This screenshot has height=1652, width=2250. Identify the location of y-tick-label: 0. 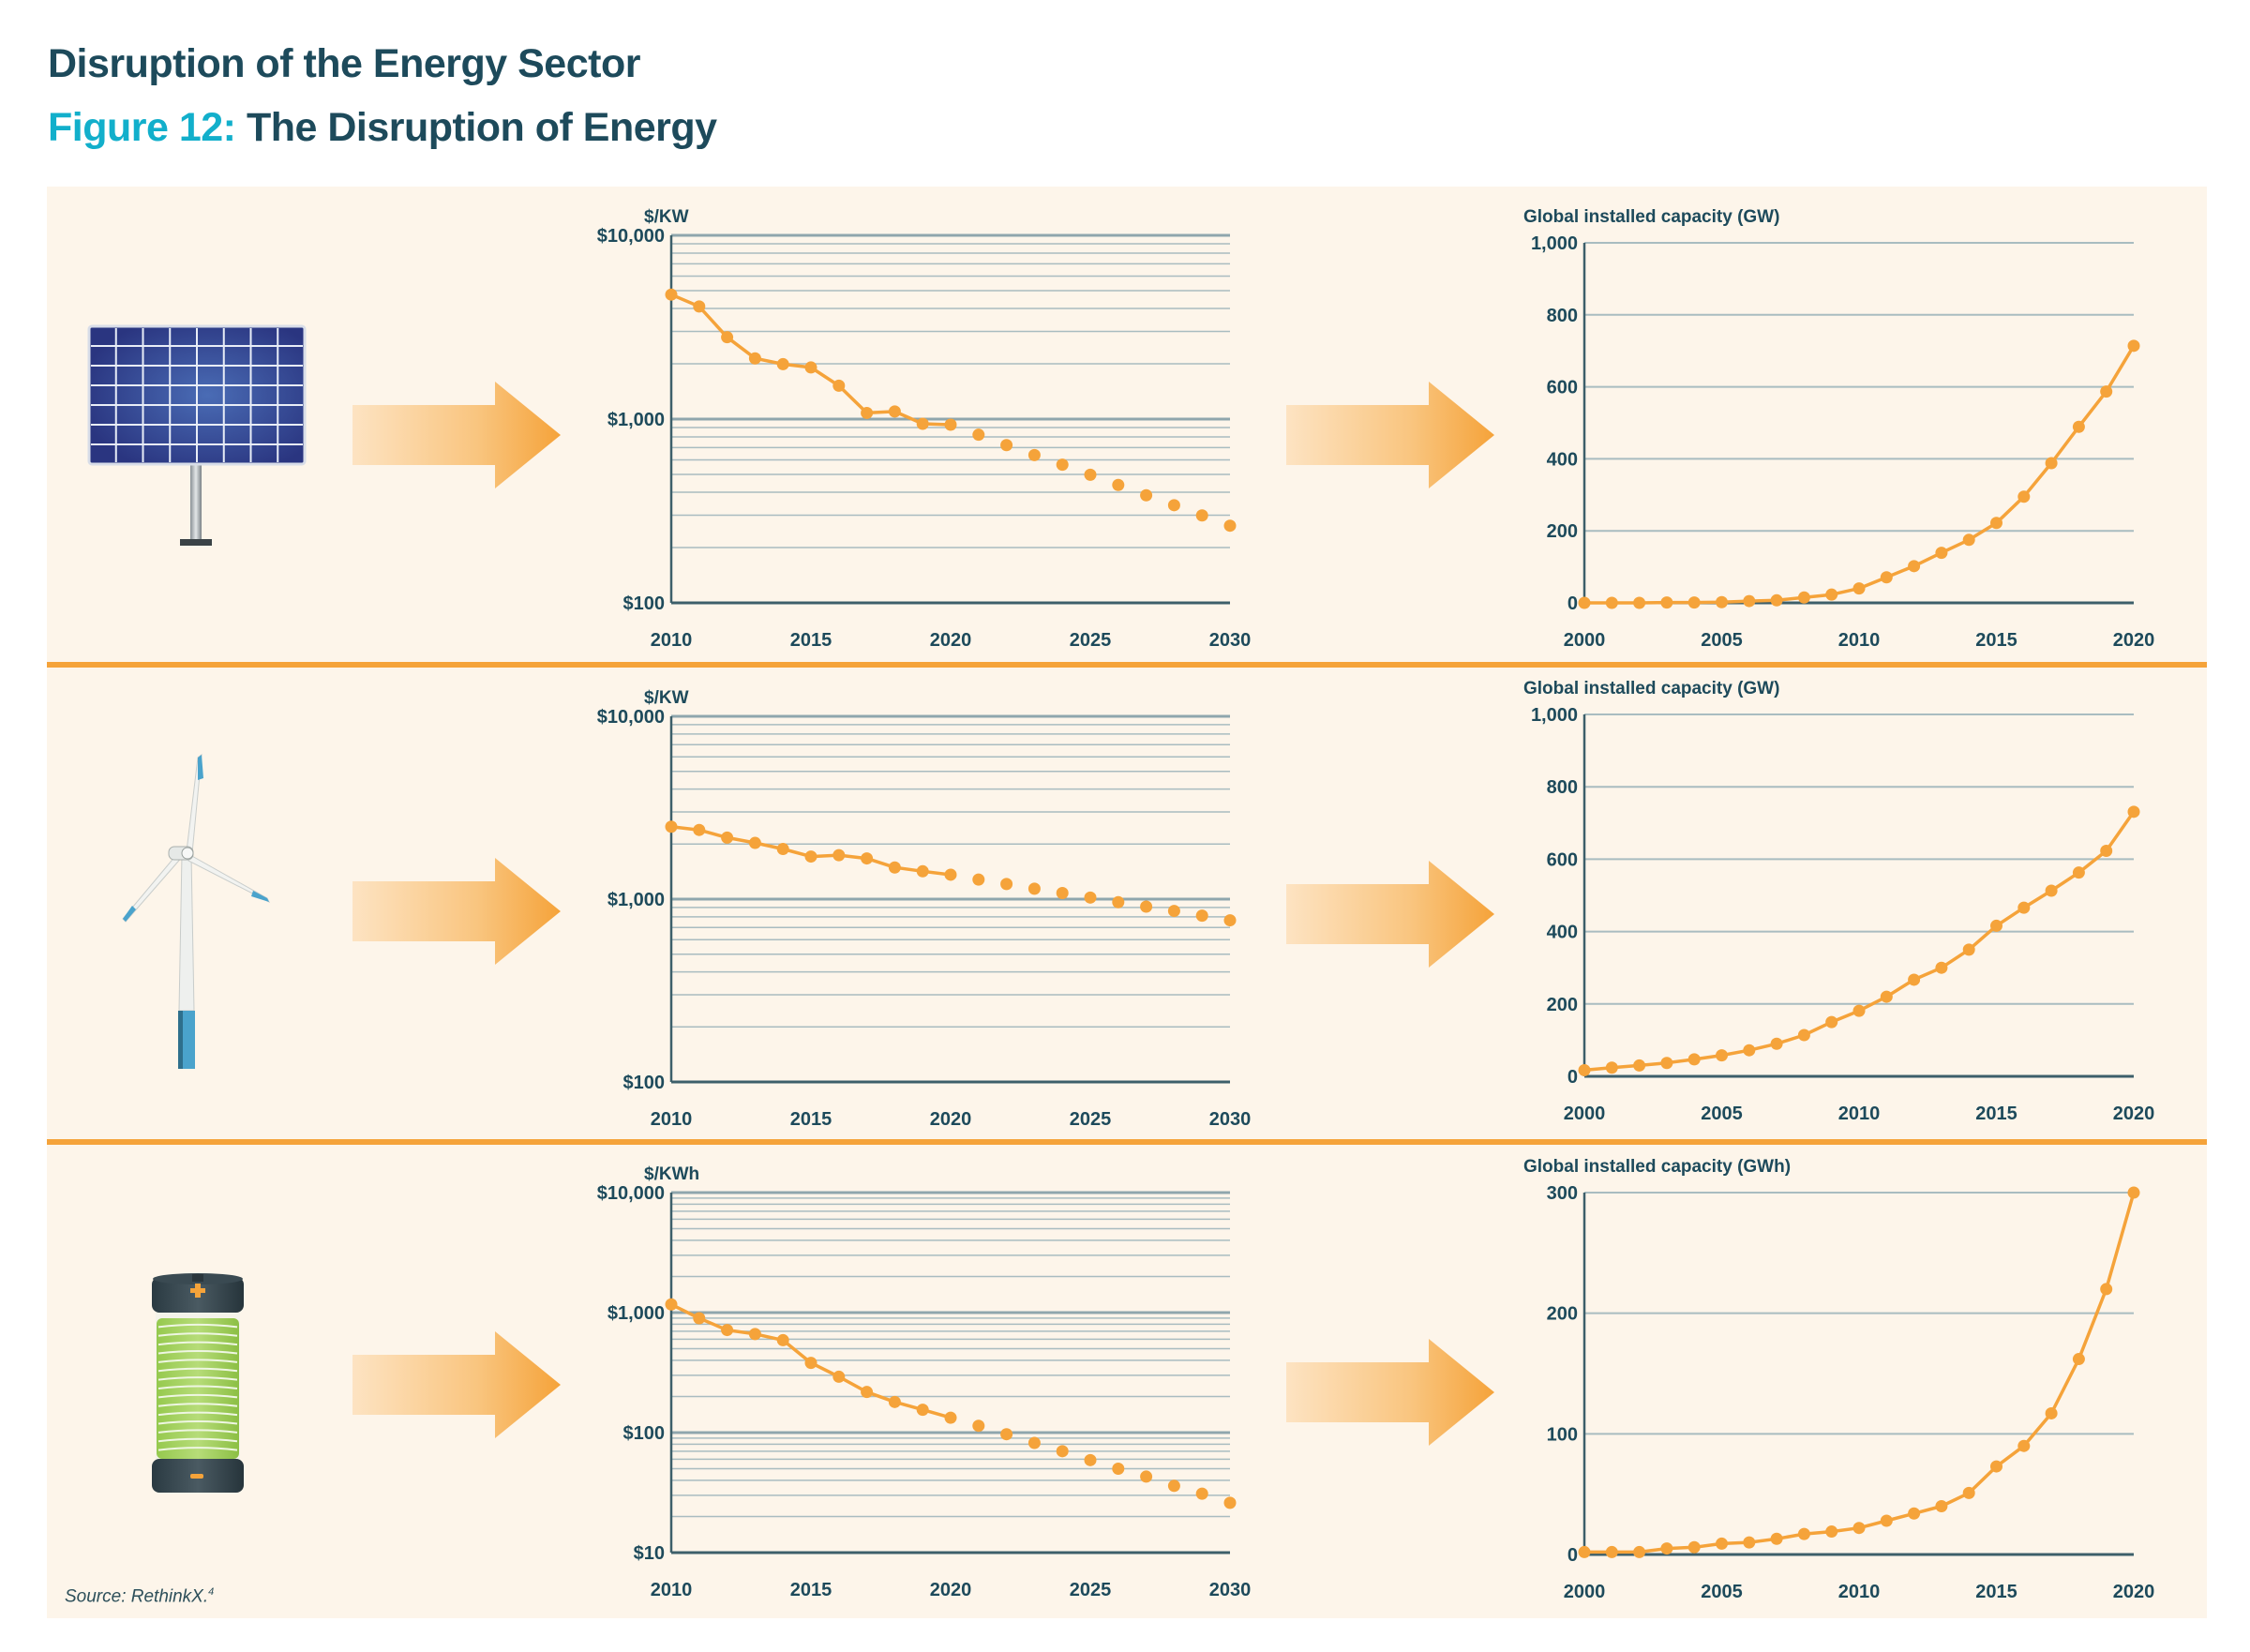
(1573, 1555).